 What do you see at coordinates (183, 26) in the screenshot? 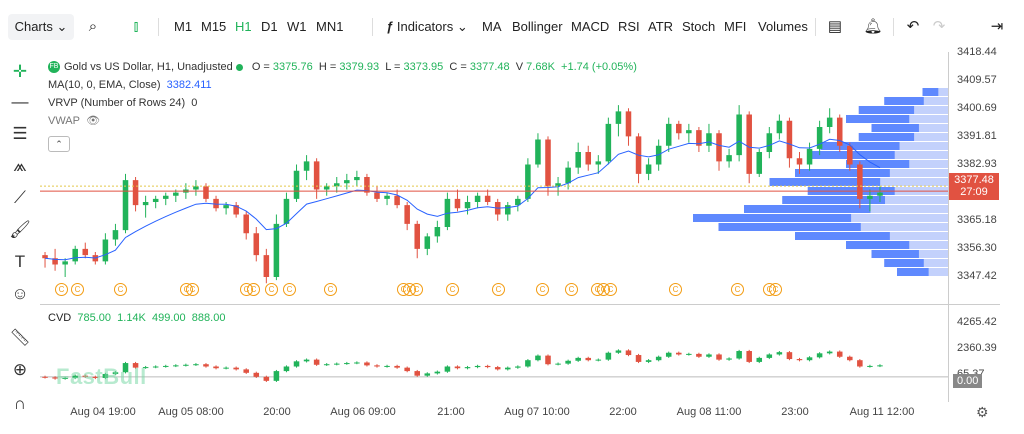
I see `timeframe-m1: M1` at bounding box center [183, 26].